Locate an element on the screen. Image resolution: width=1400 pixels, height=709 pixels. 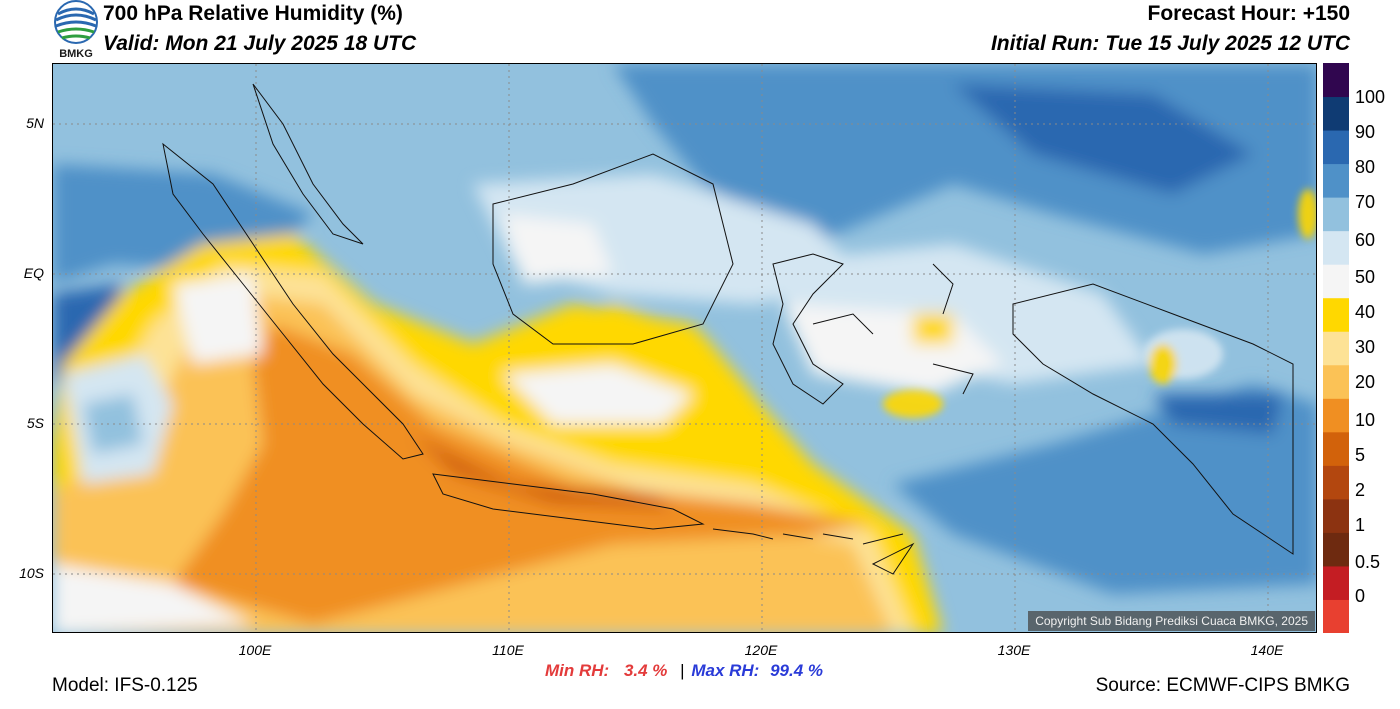
colorbar-label: 60 is located at coordinates (1365, 240).